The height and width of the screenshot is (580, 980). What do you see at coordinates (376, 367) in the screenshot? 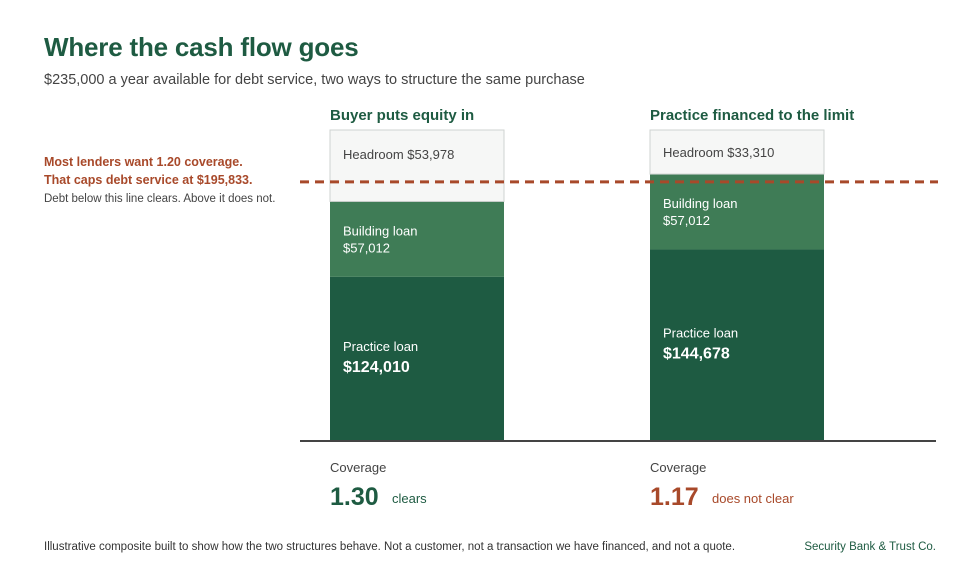
I see `practice-loan-value: $124,010` at bounding box center [376, 367].